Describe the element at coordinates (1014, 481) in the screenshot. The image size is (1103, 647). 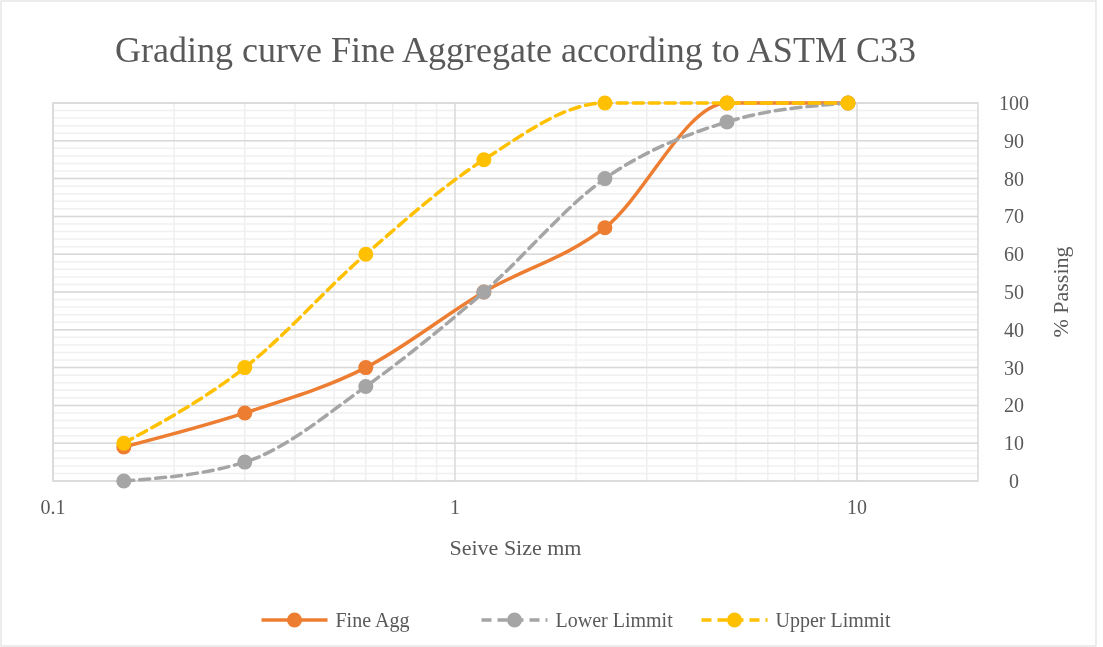
I see `y-tick-label: 0` at that location.